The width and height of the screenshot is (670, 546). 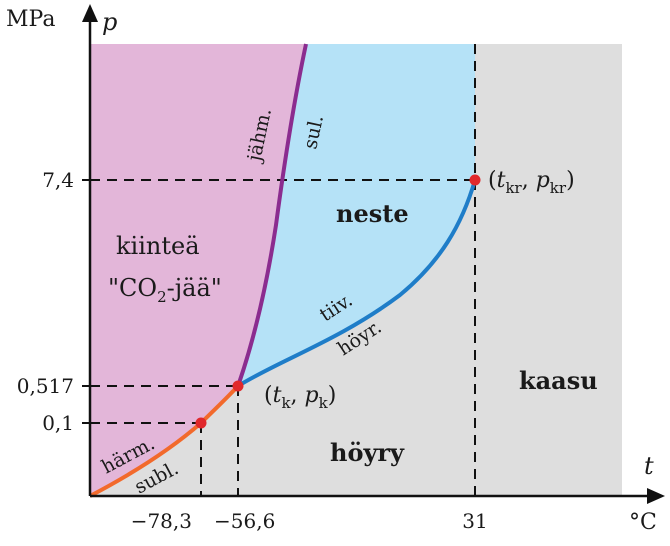 I want to click on critical-point-marker, so click(x=475, y=180).